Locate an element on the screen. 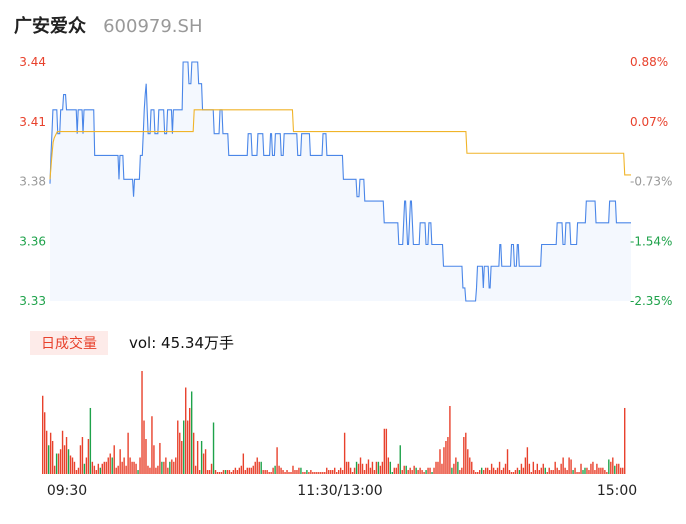  volume-readout: vol: 45.34万手 is located at coordinates (181, 343).